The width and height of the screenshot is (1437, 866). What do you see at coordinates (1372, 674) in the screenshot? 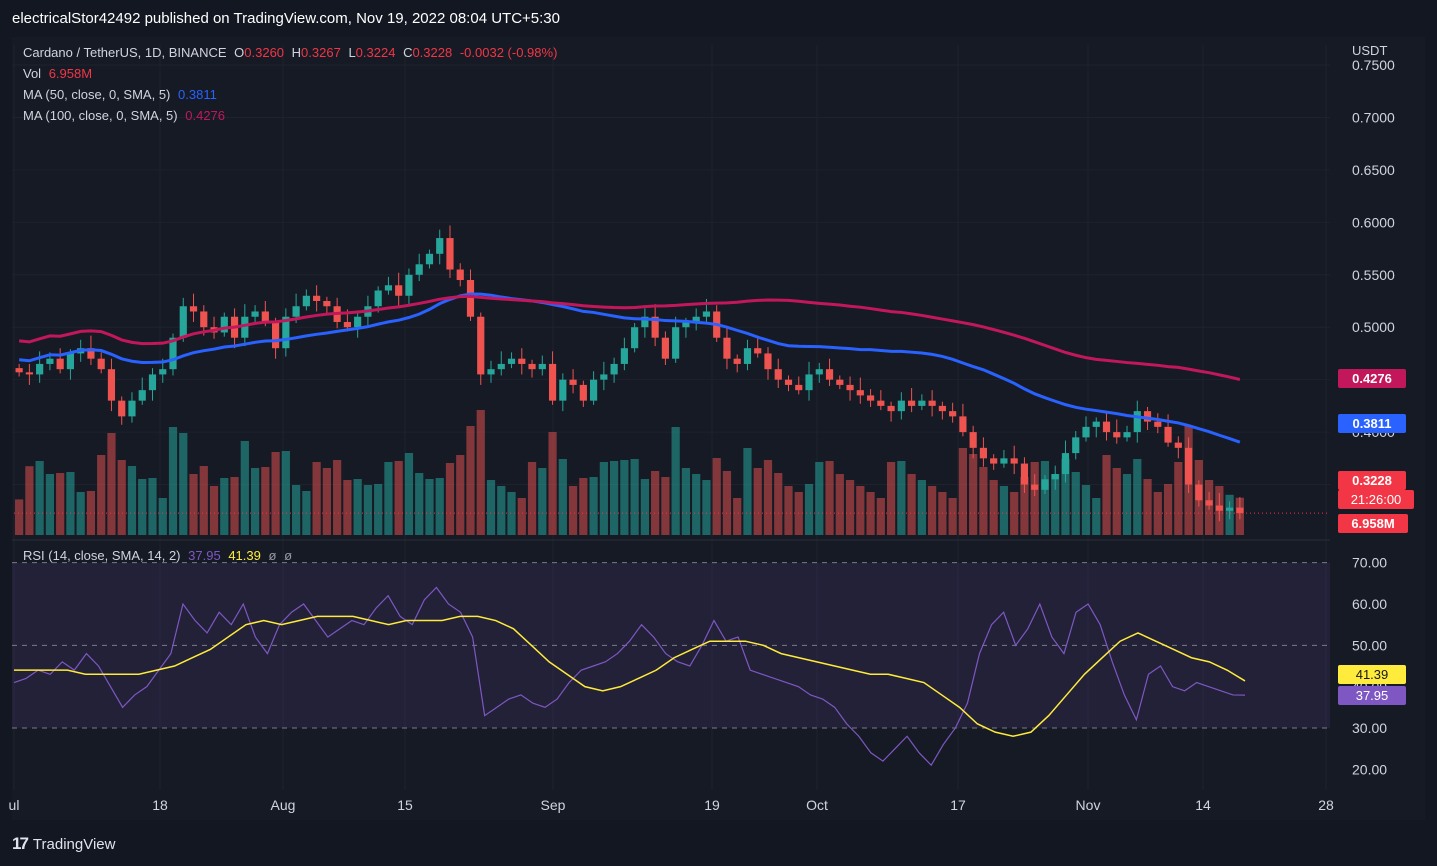
I see `rsi-ma-tag: 41.39` at bounding box center [1372, 674].